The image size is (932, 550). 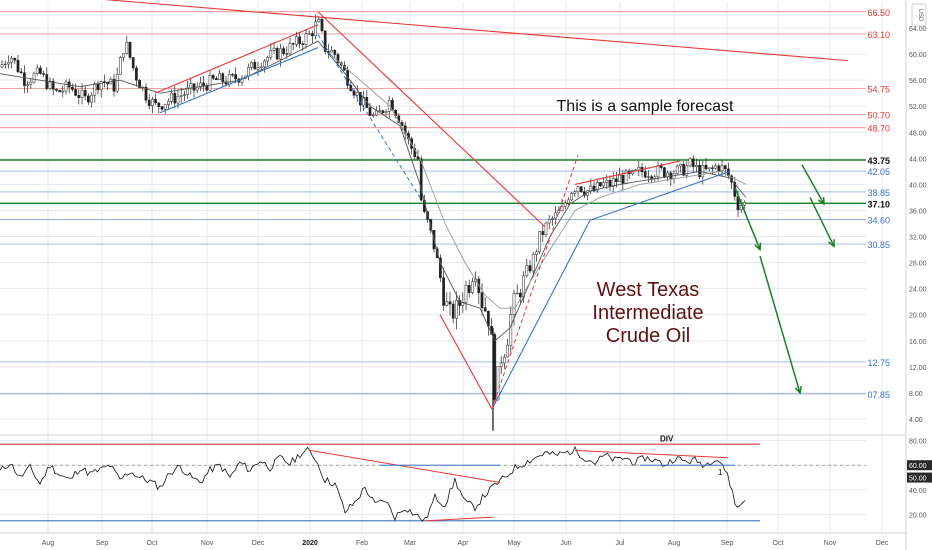 I want to click on trendline, so click(x=236, y=59).